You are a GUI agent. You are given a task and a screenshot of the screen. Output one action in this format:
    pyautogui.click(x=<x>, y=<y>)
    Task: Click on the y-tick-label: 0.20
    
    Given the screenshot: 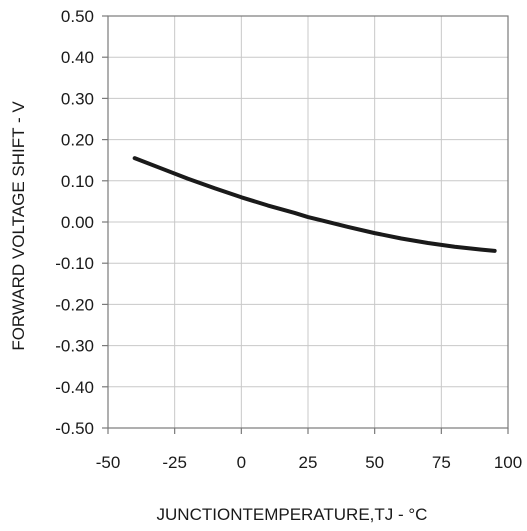 What is the action you would take?
    pyautogui.click(x=77, y=140)
    